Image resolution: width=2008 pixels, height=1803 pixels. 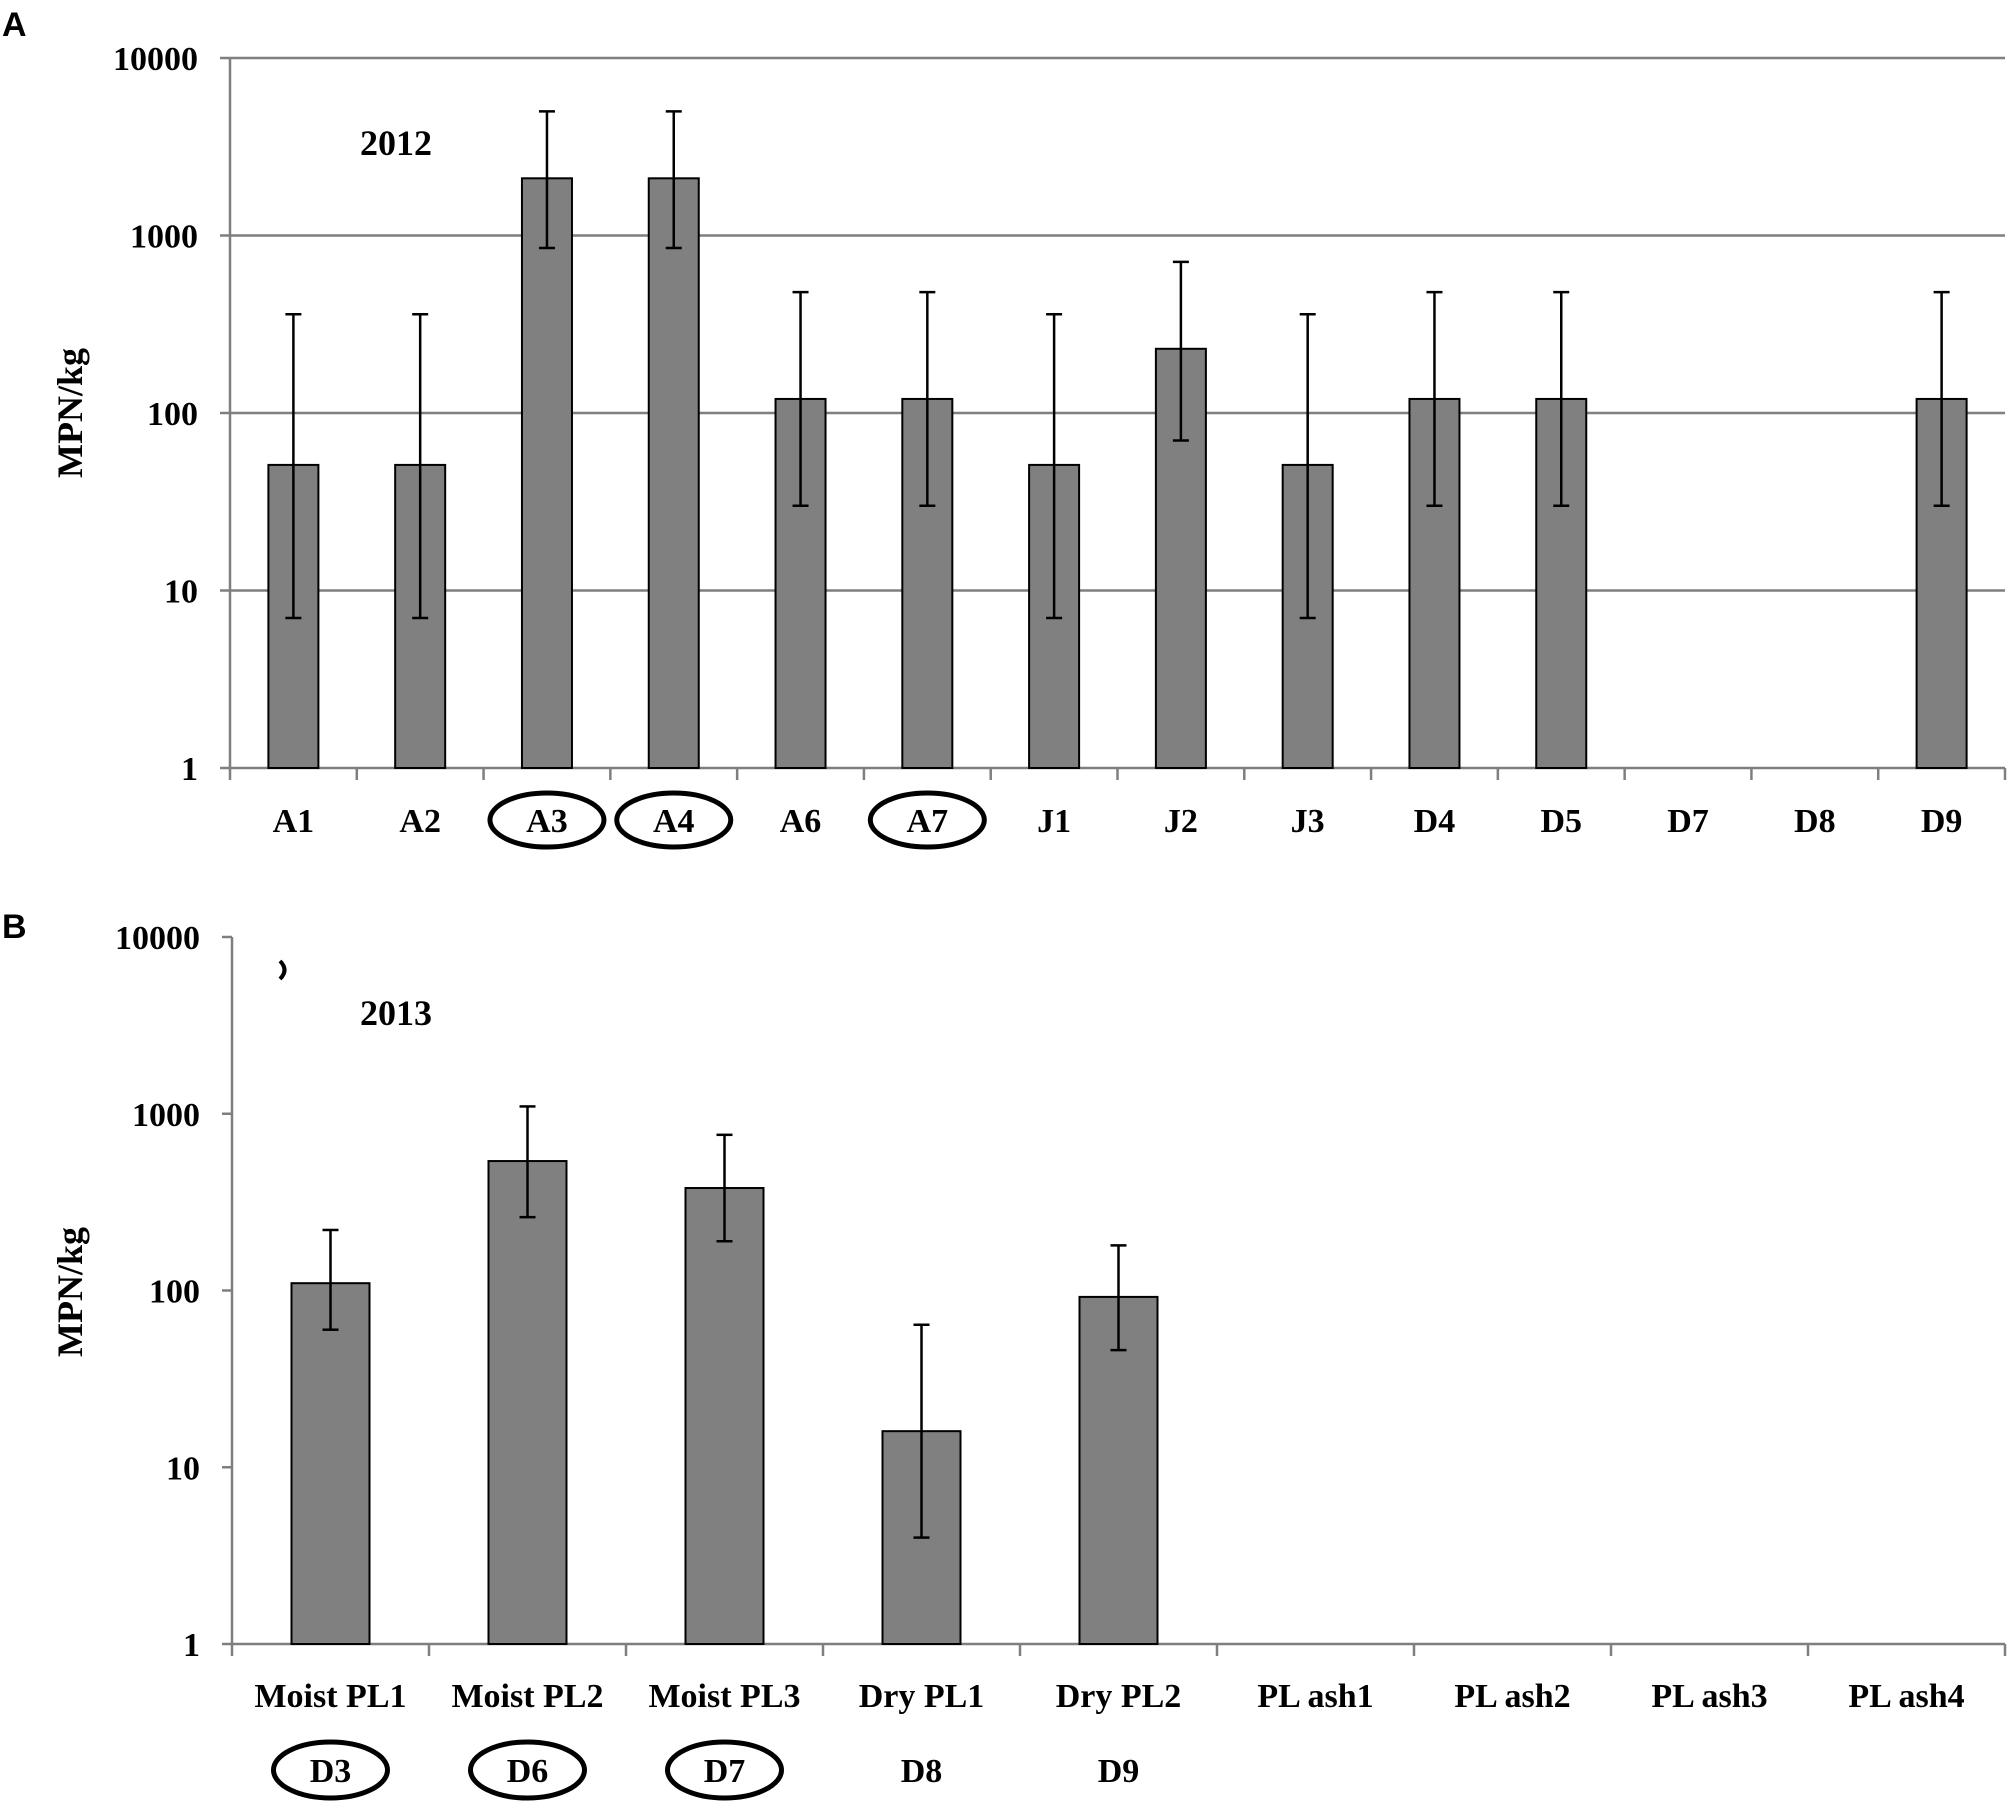 I want to click on x-tick-label: D5, so click(x=1561, y=821).